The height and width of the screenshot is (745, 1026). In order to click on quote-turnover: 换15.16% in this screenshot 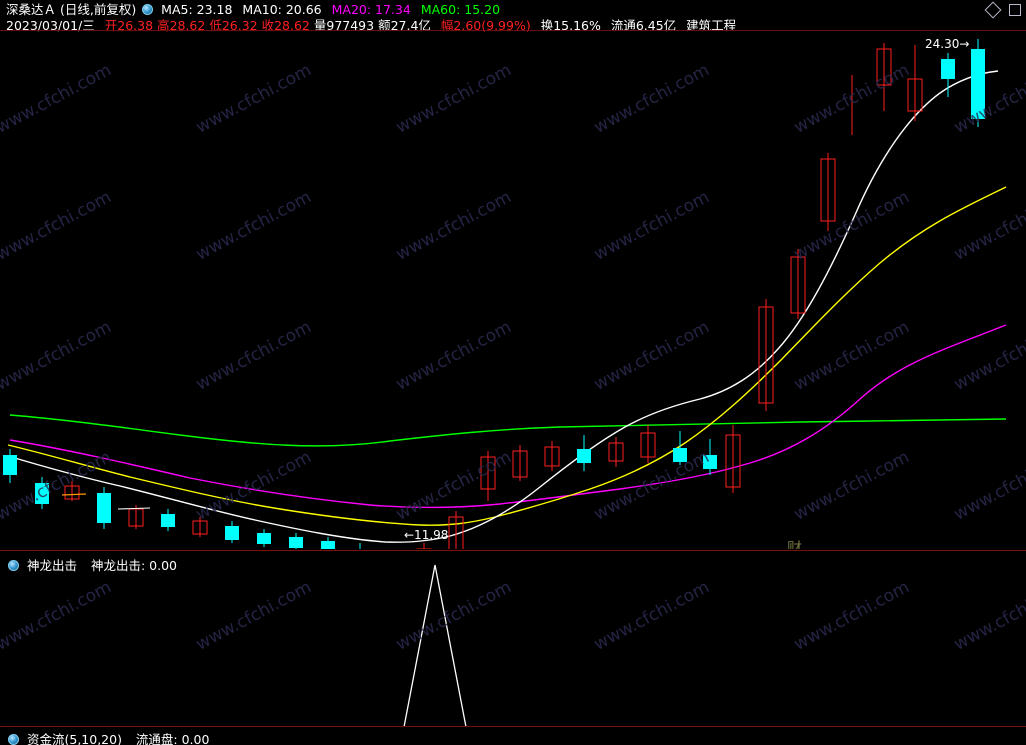, I will do `click(570, 25)`.